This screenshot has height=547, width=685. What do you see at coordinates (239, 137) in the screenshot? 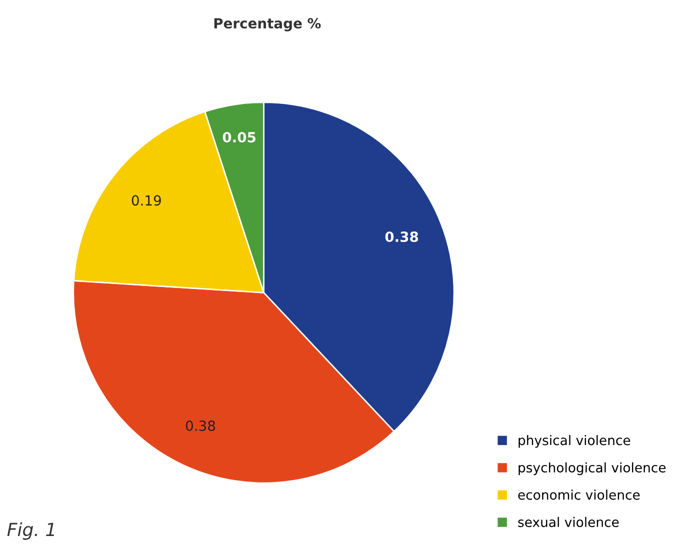
I see `data-label: 0.05` at bounding box center [239, 137].